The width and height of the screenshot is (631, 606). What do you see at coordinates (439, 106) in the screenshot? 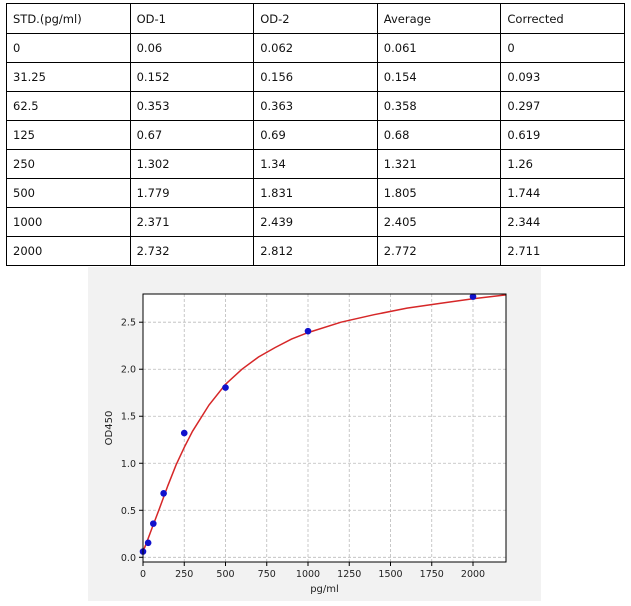
I see `table-cell: 0.358` at bounding box center [439, 106].